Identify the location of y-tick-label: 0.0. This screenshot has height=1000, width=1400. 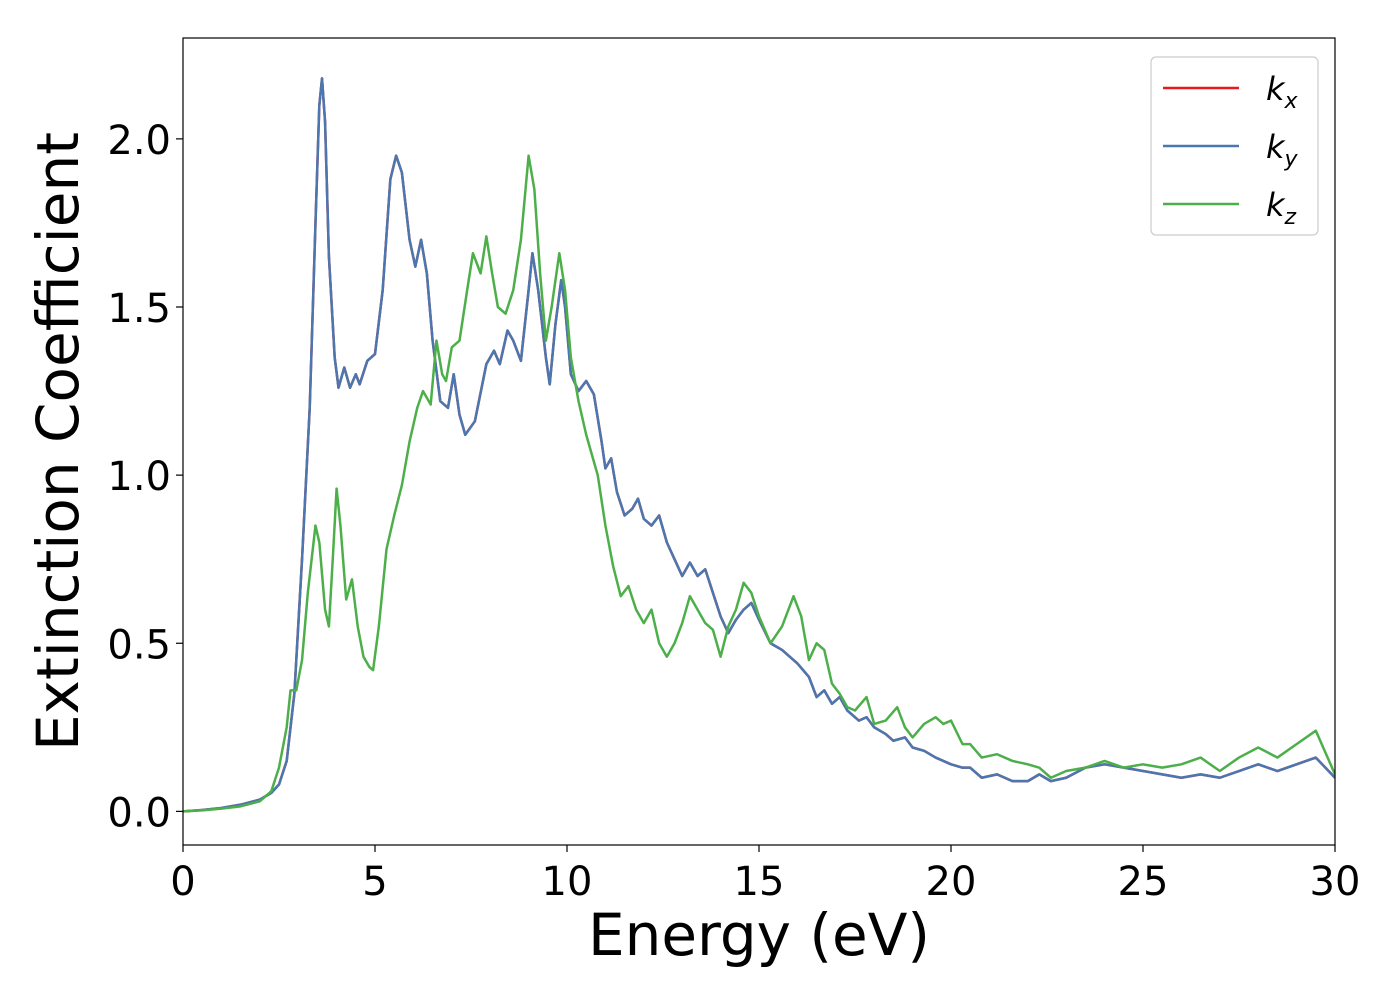
(139, 813).